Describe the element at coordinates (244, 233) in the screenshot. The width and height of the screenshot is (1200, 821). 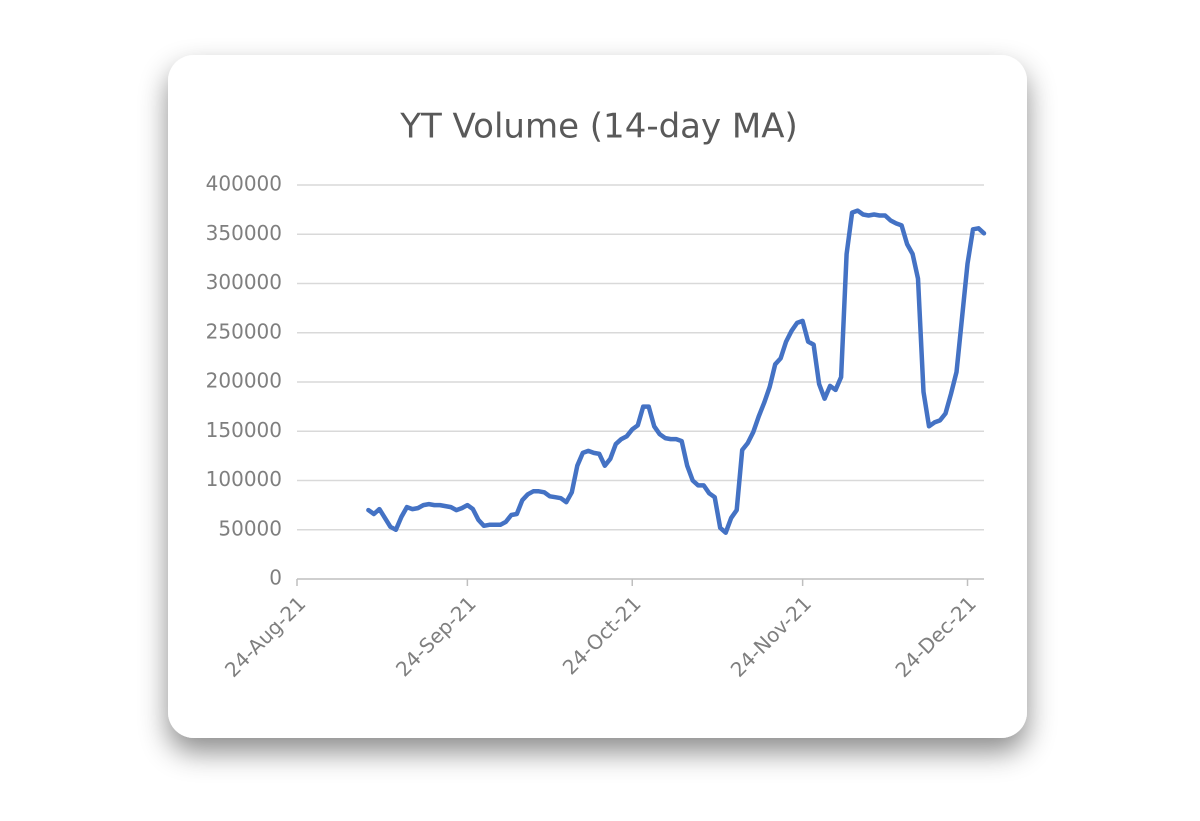
I see `y-tick-label: 350000` at that location.